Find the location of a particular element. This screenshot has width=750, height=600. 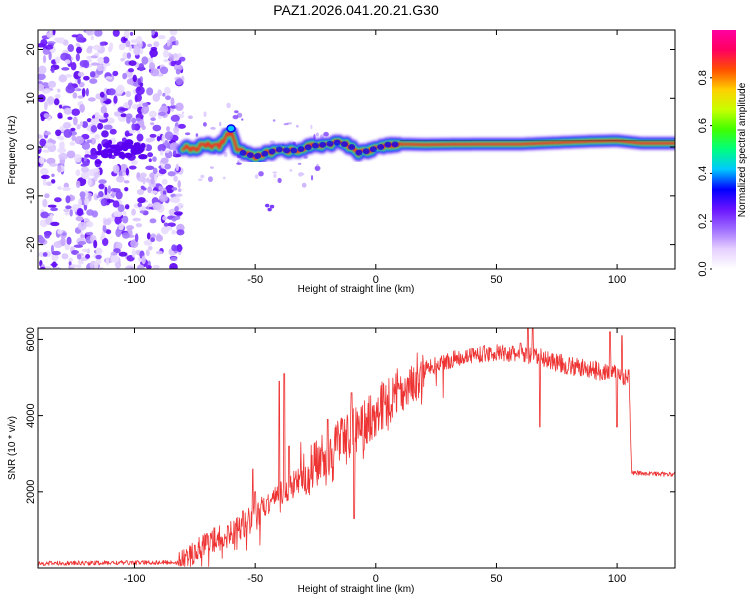

colorbar-tick-label: 0.4 is located at coordinates (703, 173).